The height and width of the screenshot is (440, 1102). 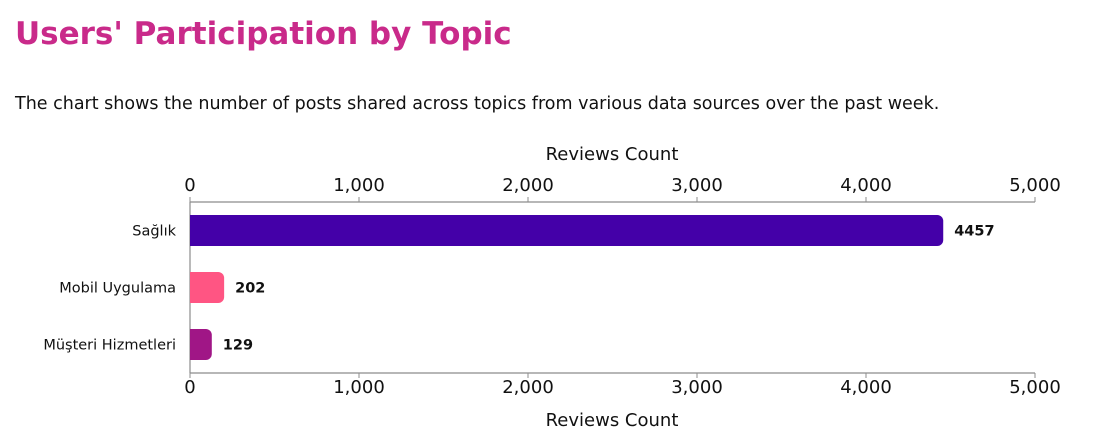 I want to click on x-tick-label-top: 5,000, so click(x=1035, y=185).